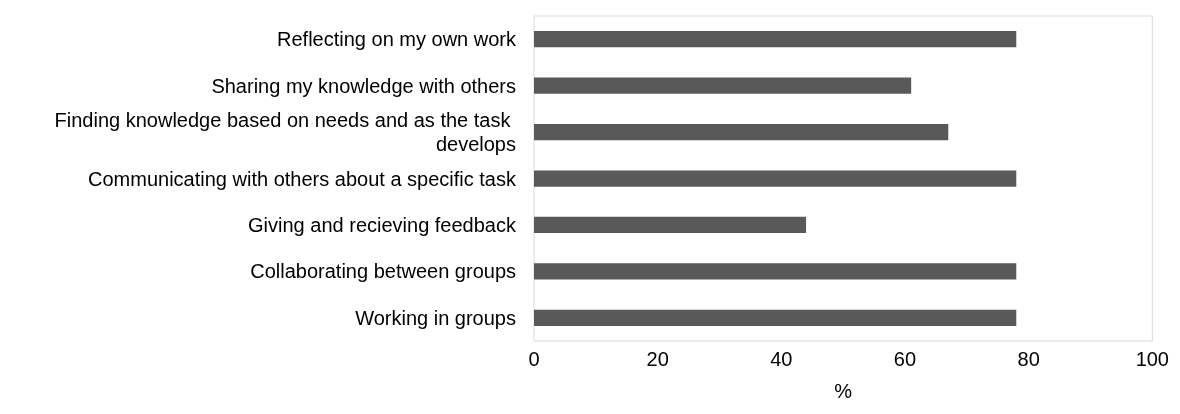 This screenshot has width=1180, height=414. I want to click on x-tick-label: 20, so click(657, 359).